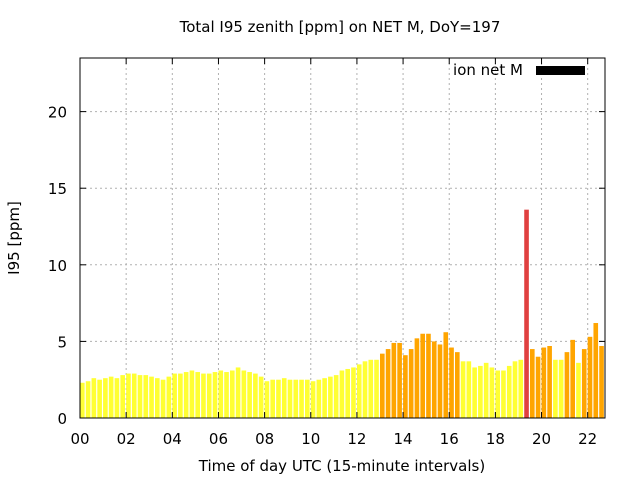 This screenshot has width=640, height=480. I want to click on chart-title: Total I95 zenith [ppm] on NET M, DoY=197, so click(340, 27).